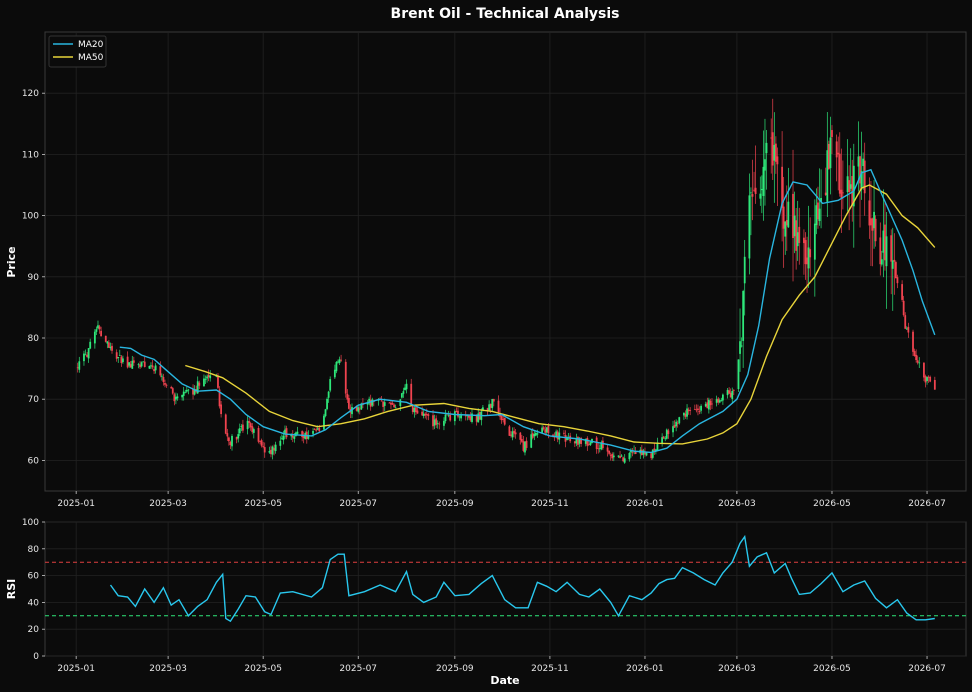 This screenshot has height=692, width=972. Describe the element at coordinates (33, 590) in the screenshot. I see `rsi-y-ticks: 0 20 40 60 80 100` at that location.